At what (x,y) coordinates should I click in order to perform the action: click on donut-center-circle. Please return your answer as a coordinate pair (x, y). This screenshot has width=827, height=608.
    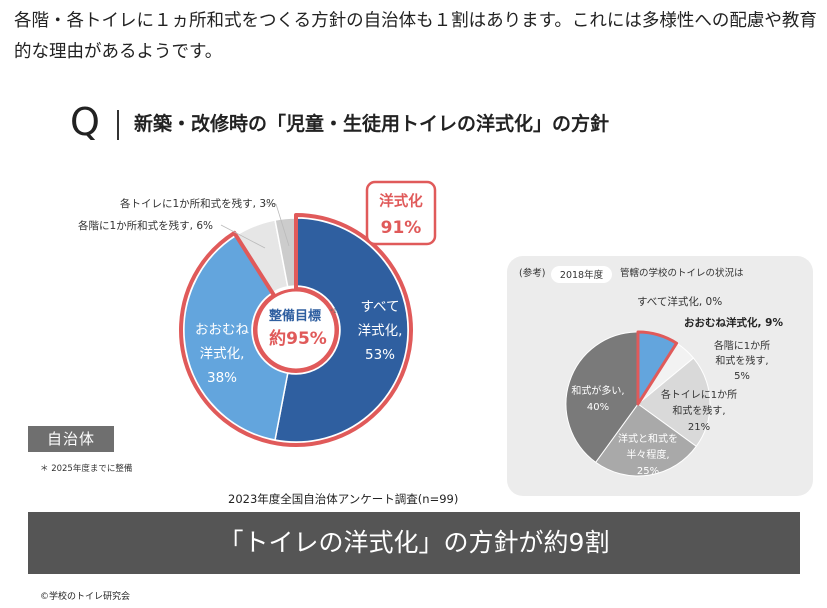
    Looking at the image, I should click on (296, 330).